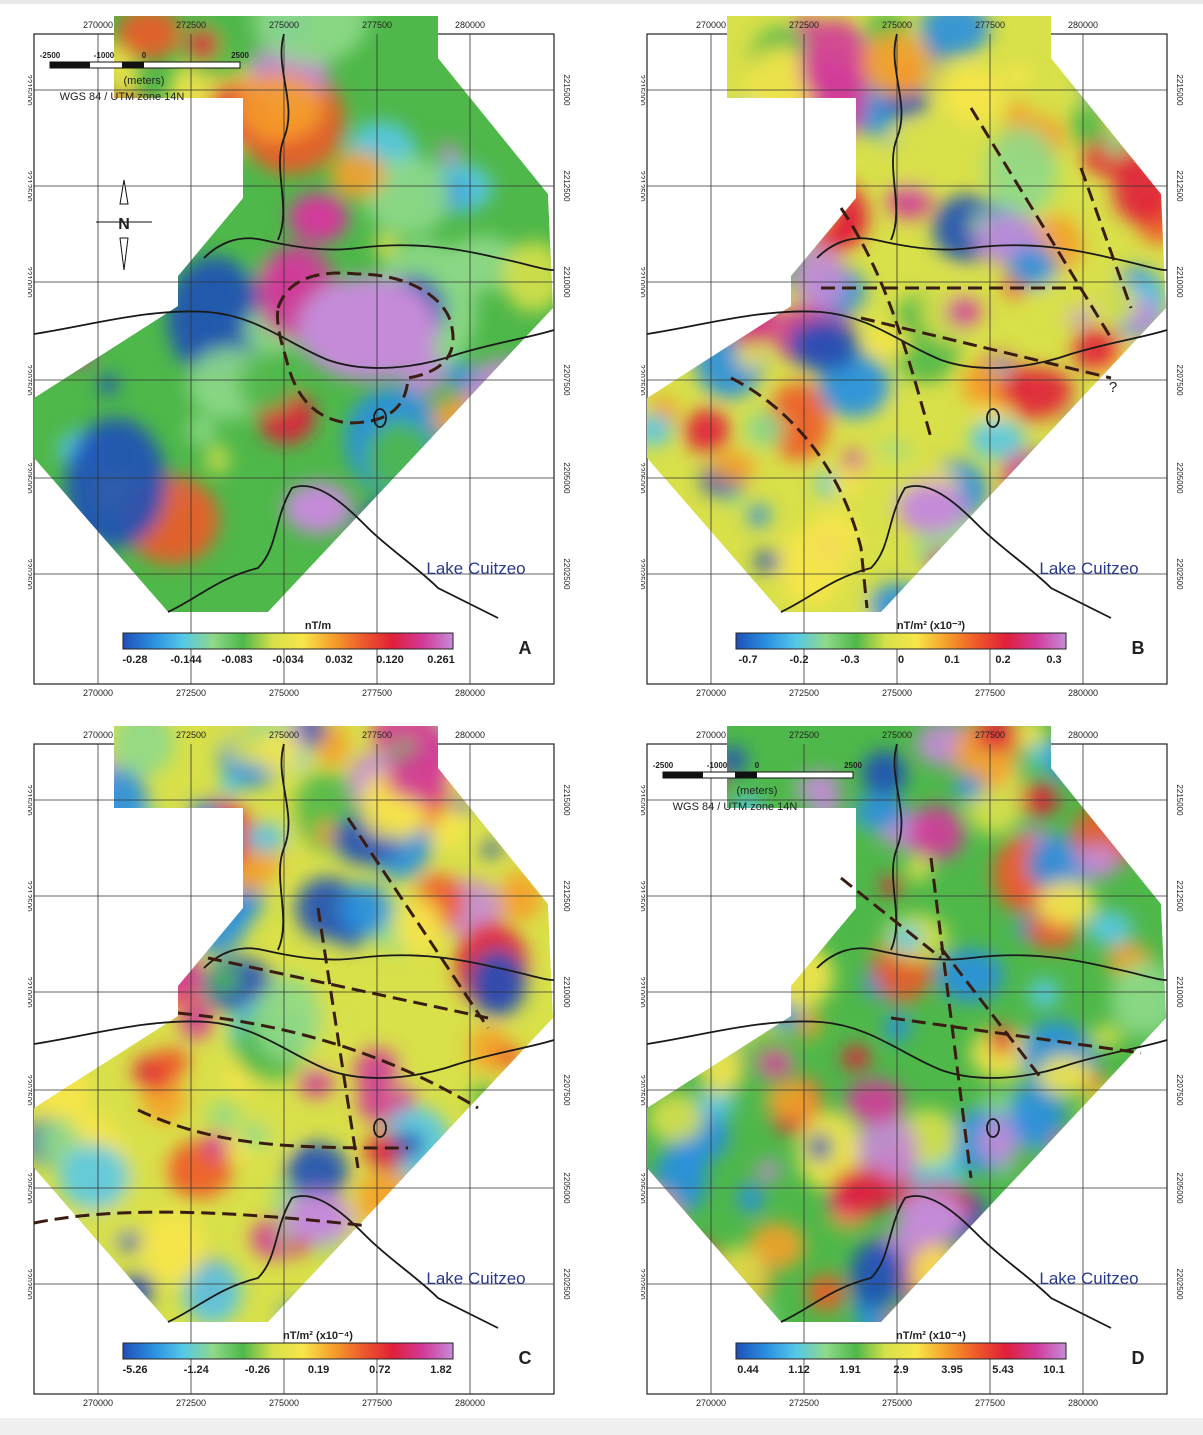 This screenshot has height=1435, width=1203. What do you see at coordinates (1179, 186) in the screenshot?
I see `y-tick-label-right: 2212500` at bounding box center [1179, 186].